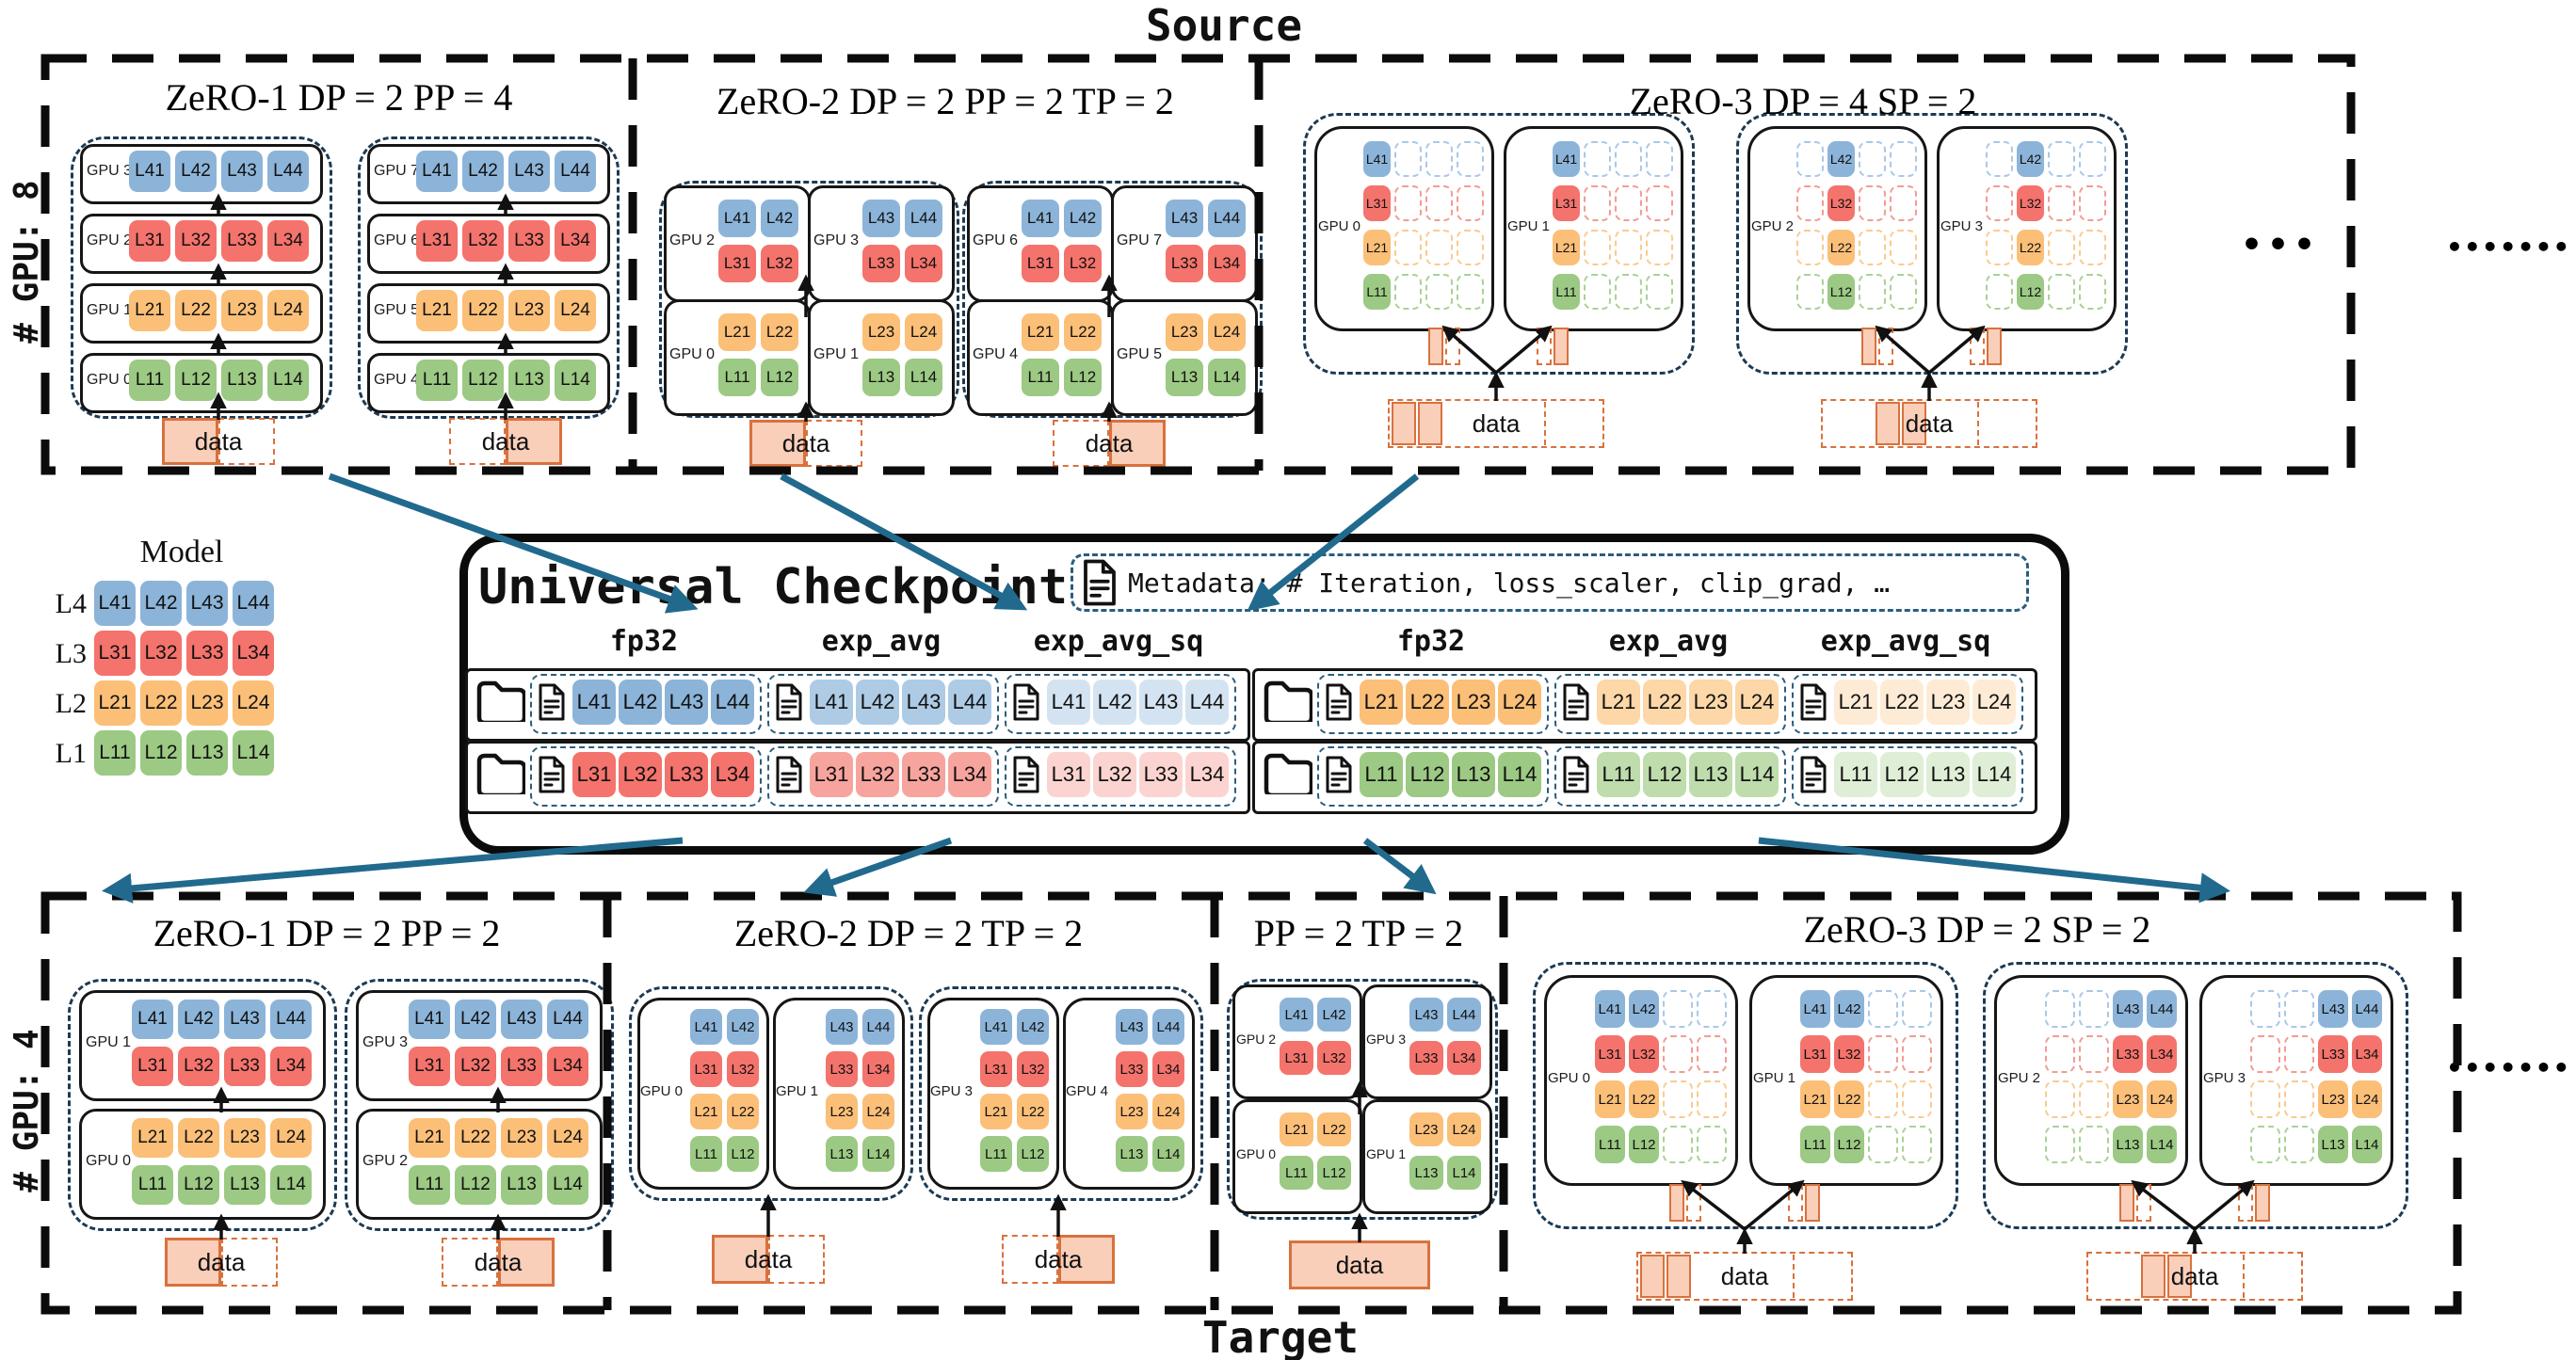  I want to click on gpu-label: GPU 0, so click(662, 1090).